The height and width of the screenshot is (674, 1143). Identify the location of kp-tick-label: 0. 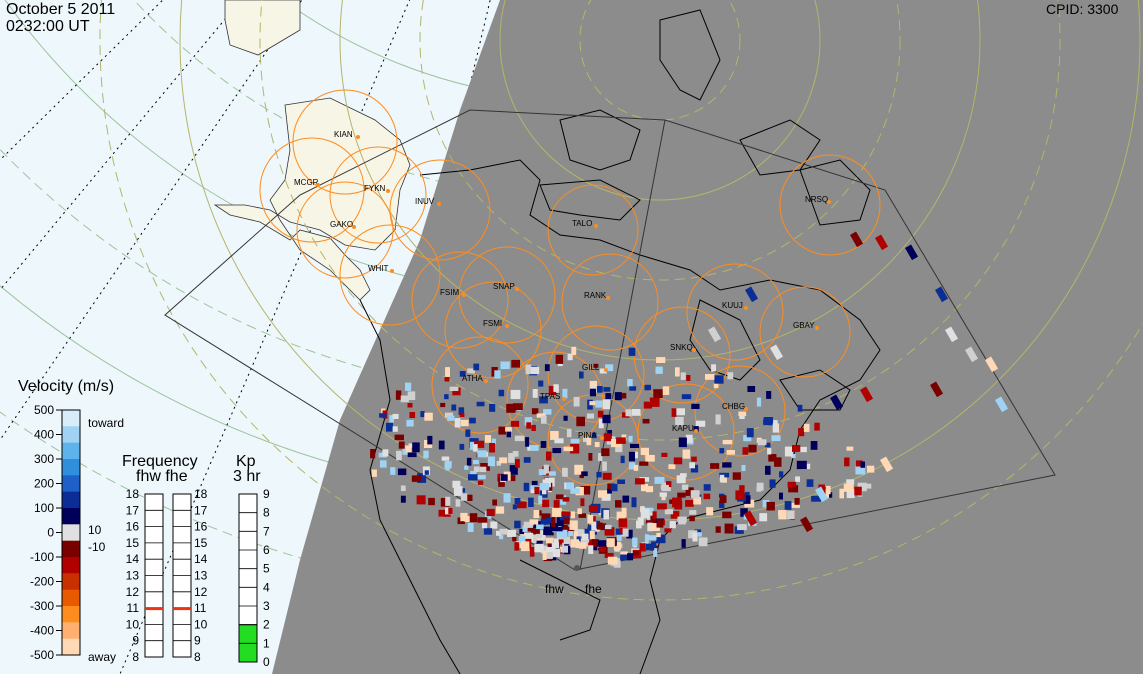
(266, 662).